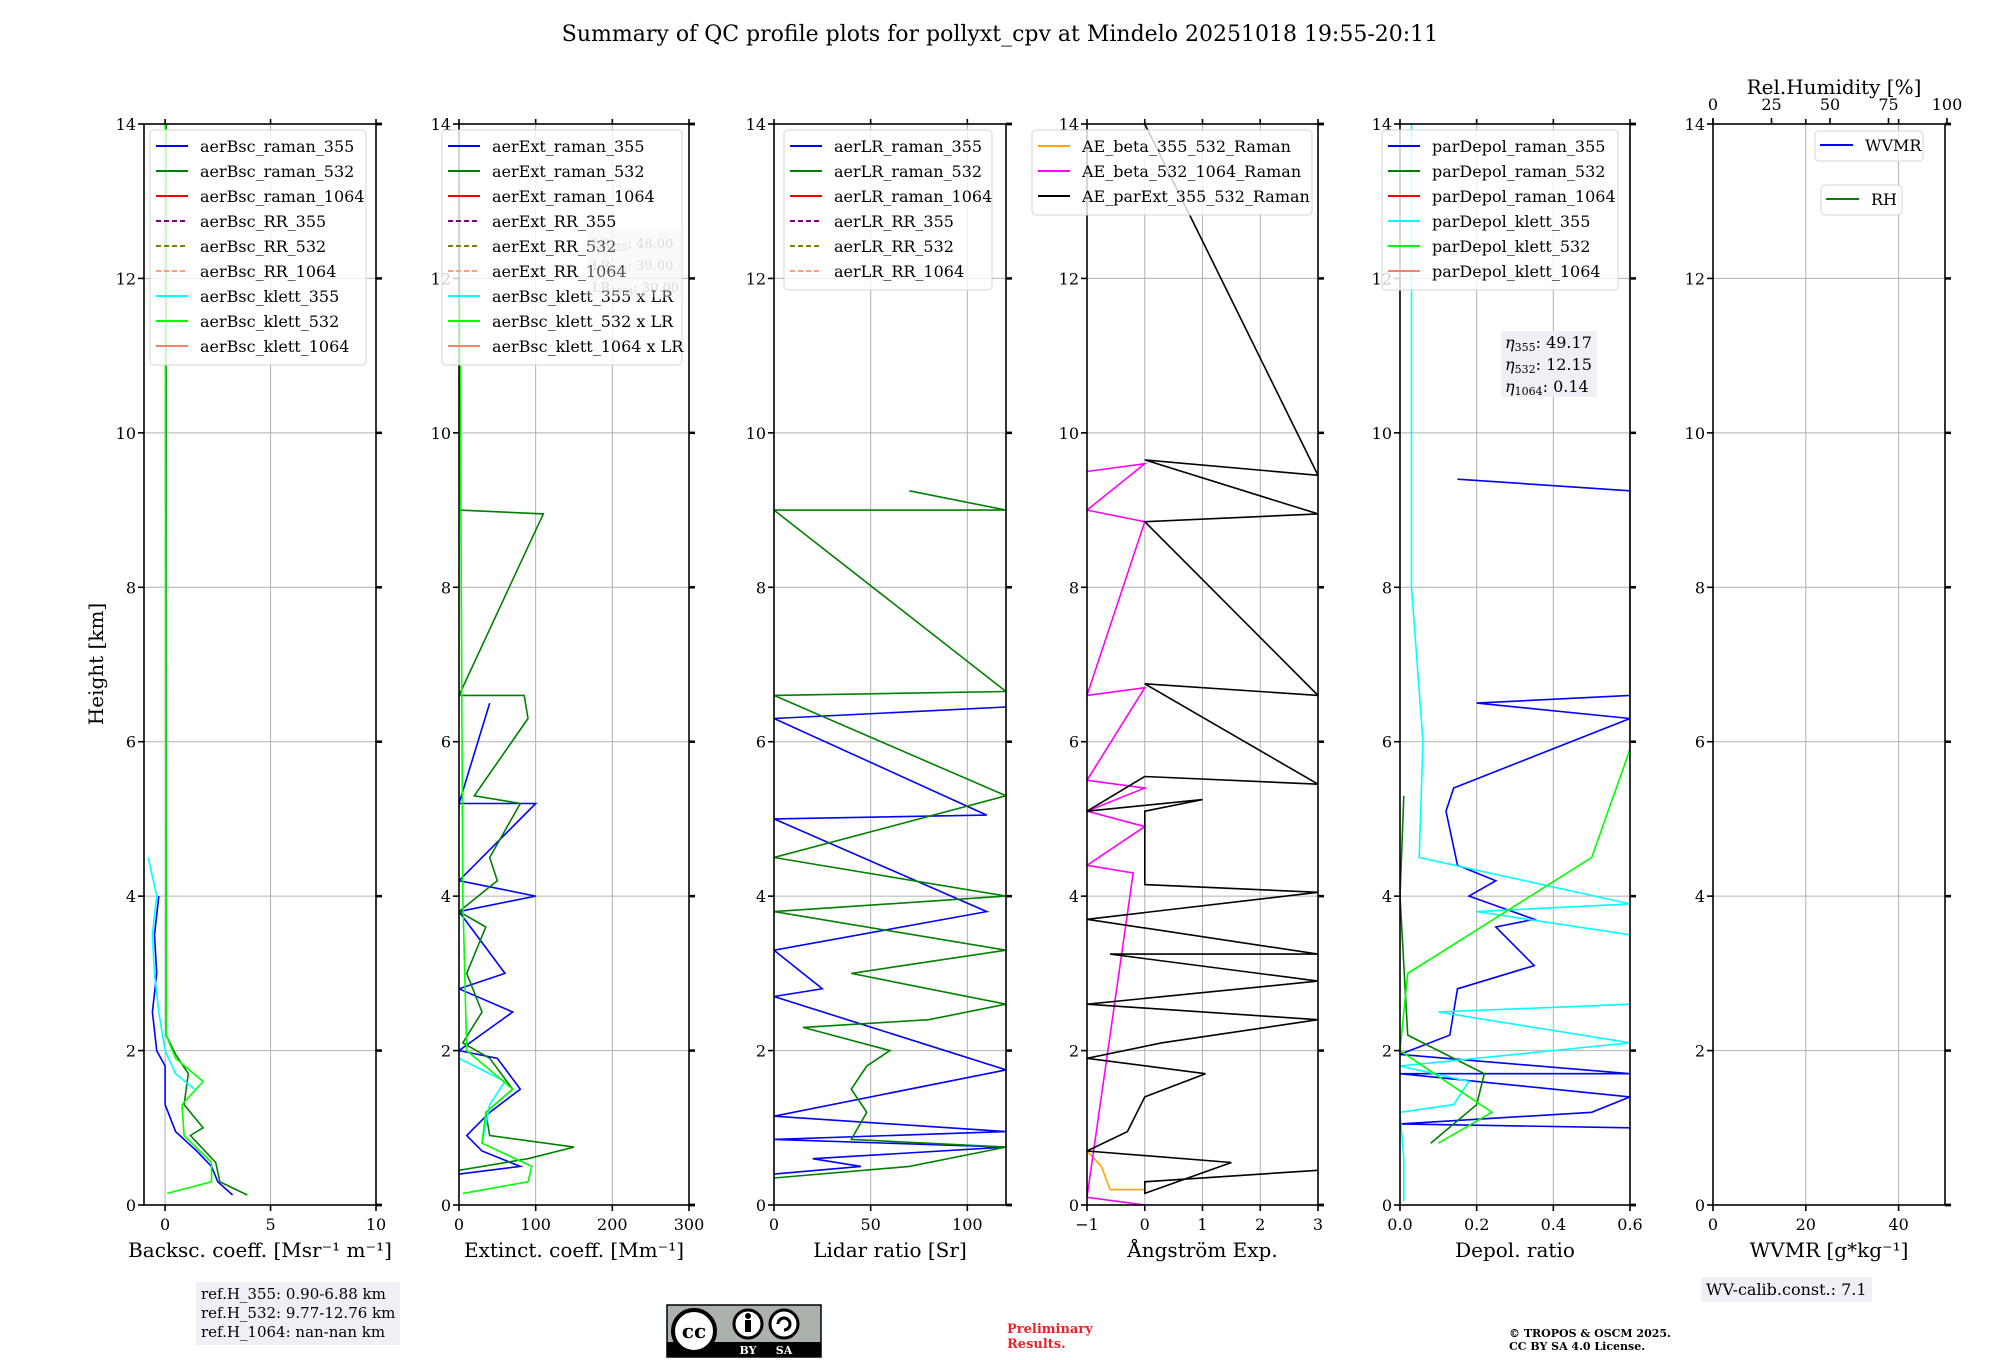 This screenshot has width=2000, height=1360. What do you see at coordinates (1050, 1329) in the screenshot?
I see `preliminary-line-1: Preliminary` at bounding box center [1050, 1329].